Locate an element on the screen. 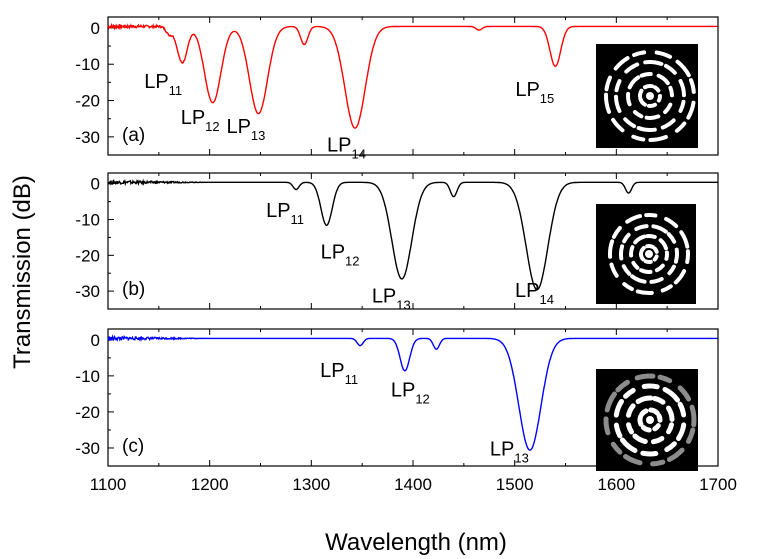 Image resolution: width=757 pixels, height=559 pixels. y-axis-label: Transmission (dB) is located at coordinates (22, 272).